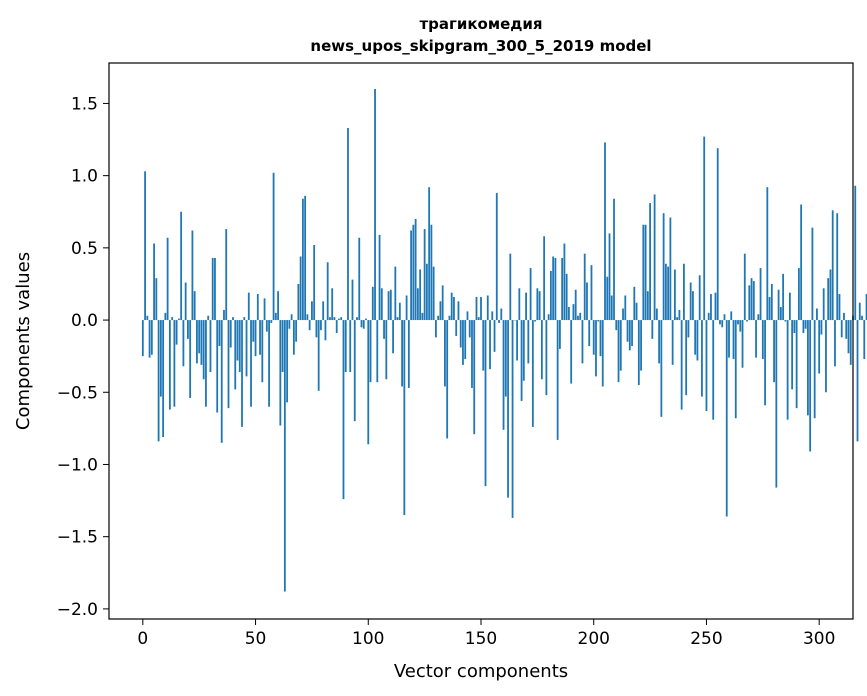  What do you see at coordinates (77, 610) in the screenshot?
I see `y-tick-label: −2.0` at bounding box center [77, 610].